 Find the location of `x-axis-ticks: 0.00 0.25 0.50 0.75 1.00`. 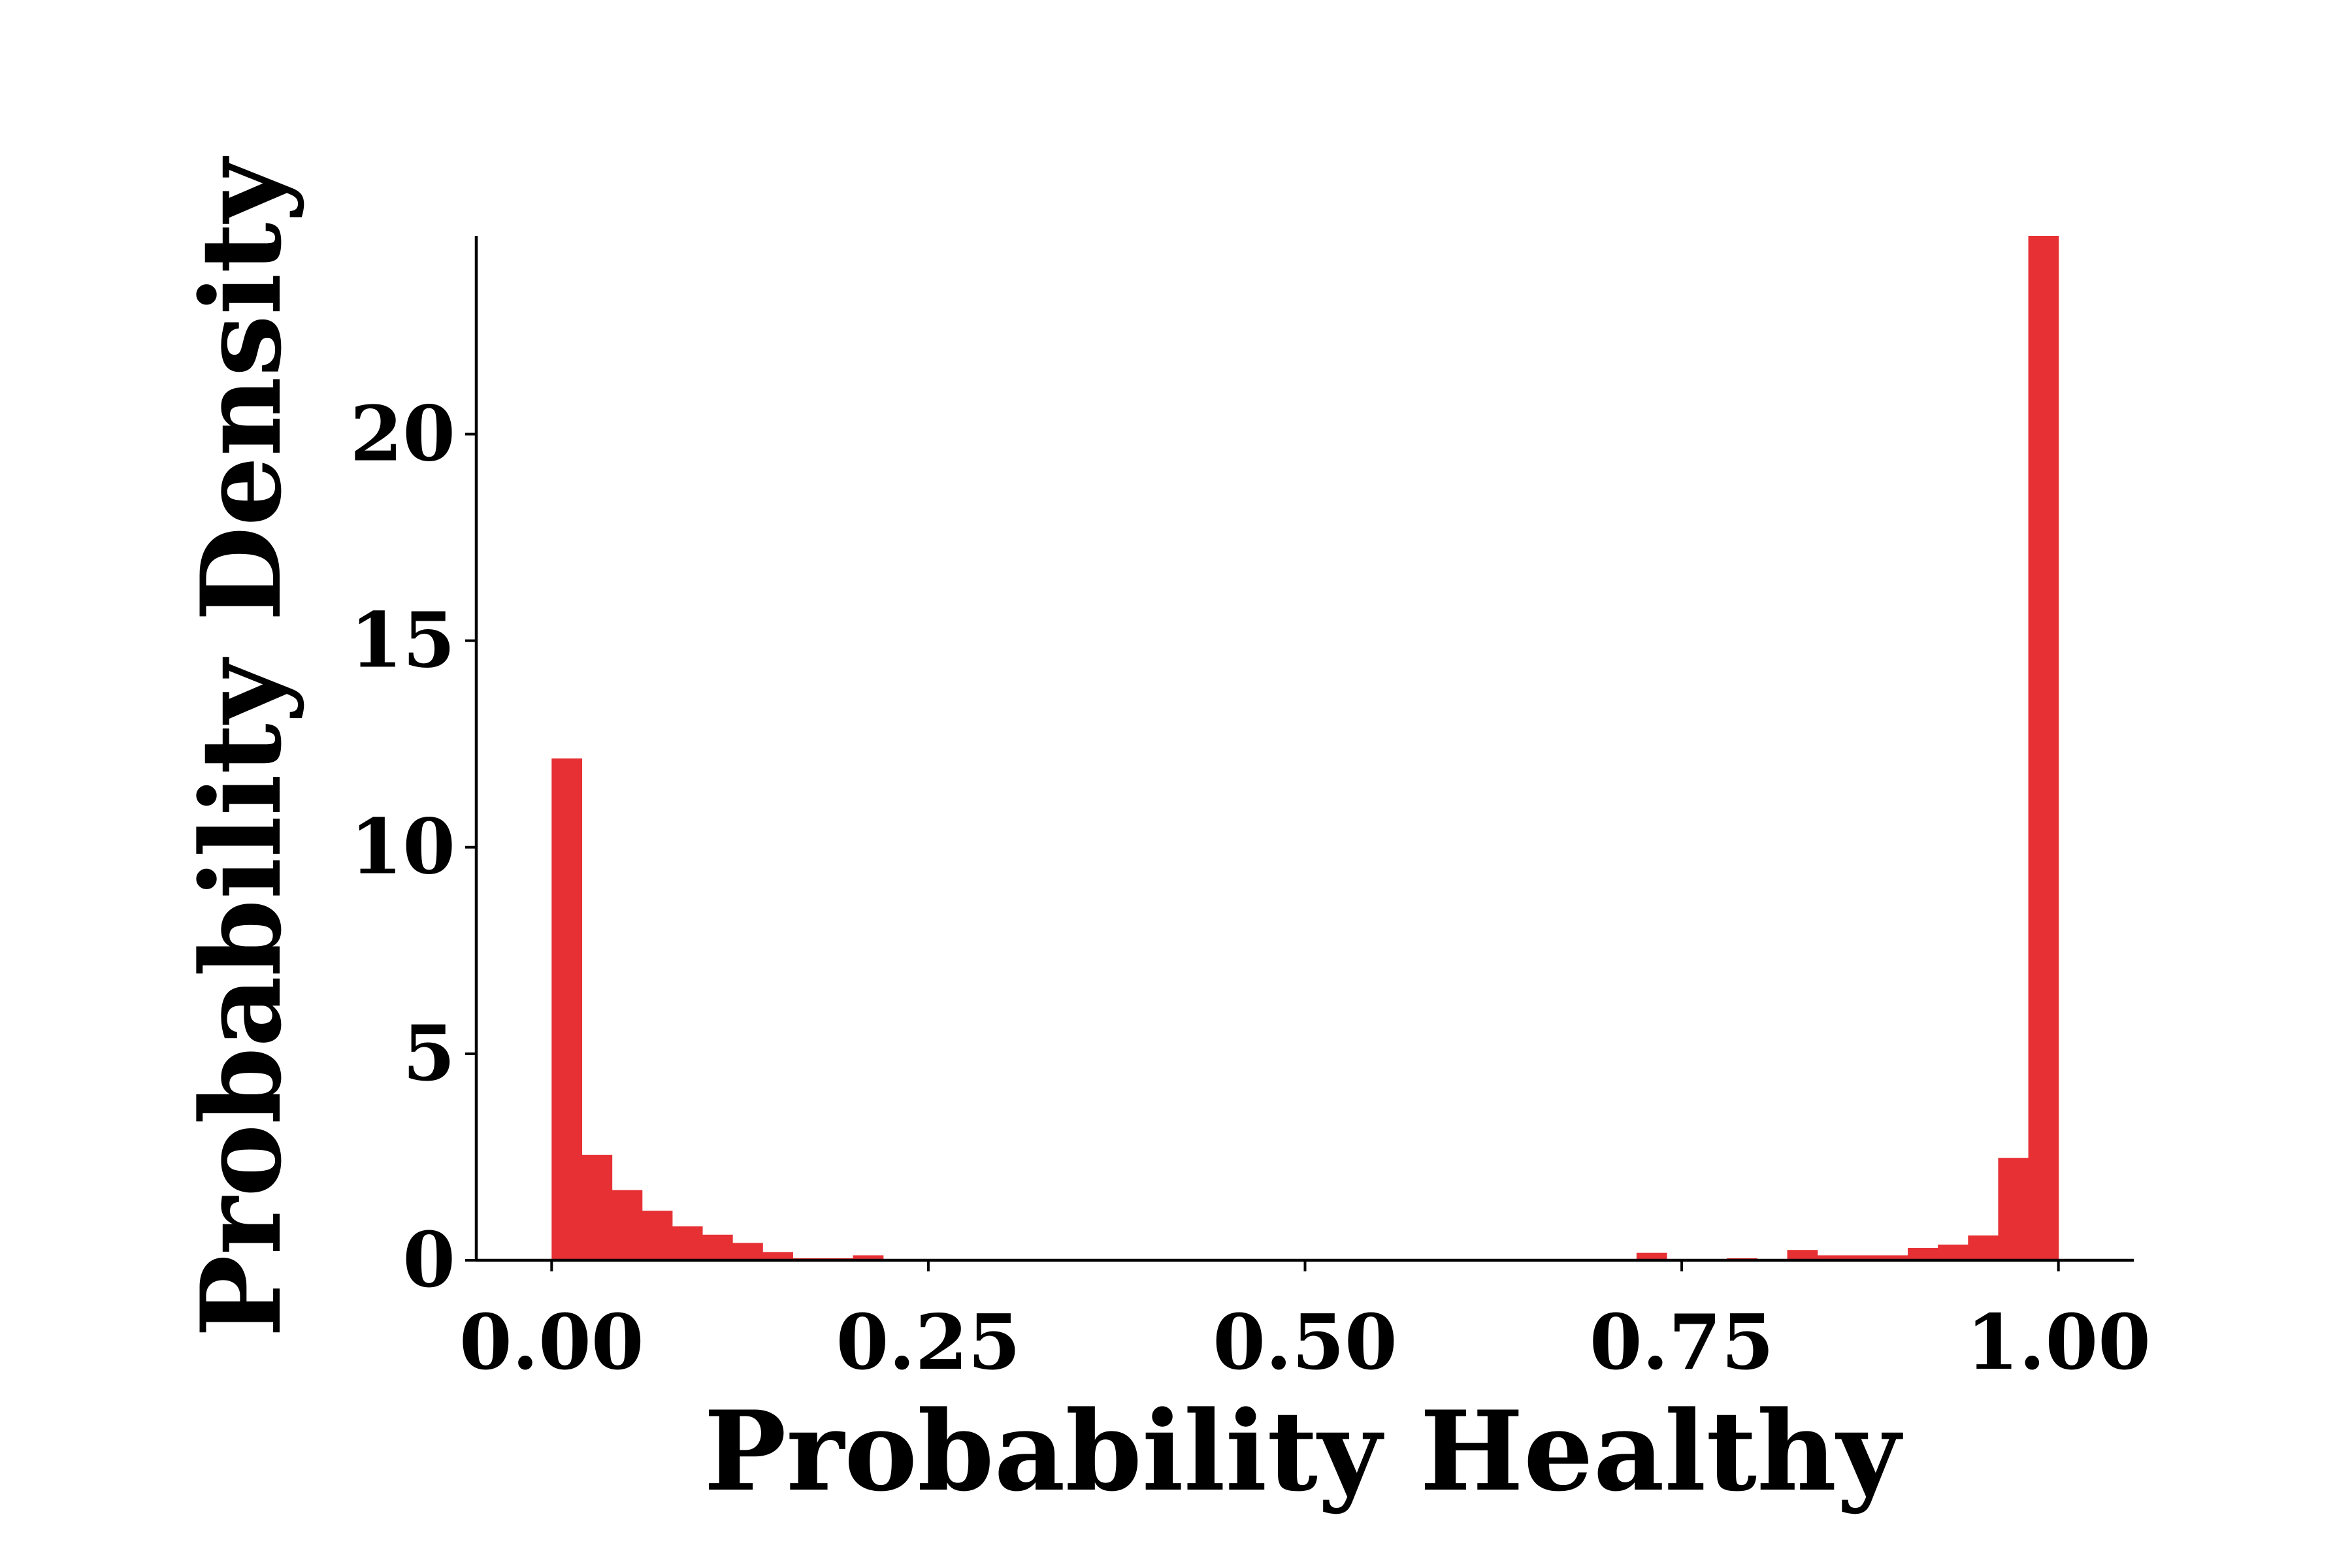

x-axis-ticks: 0.00 0.25 0.50 0.75 1.00 is located at coordinates (1305, 1323).